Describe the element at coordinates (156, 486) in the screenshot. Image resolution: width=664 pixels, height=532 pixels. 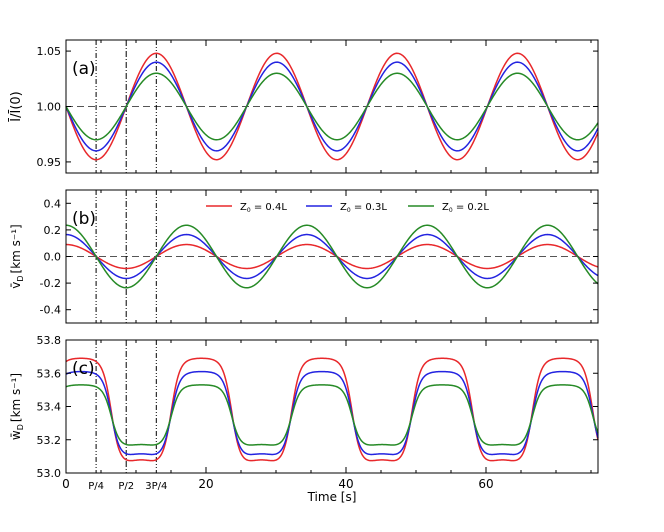
I see `period-marker-label-3: 3P/4` at that location.